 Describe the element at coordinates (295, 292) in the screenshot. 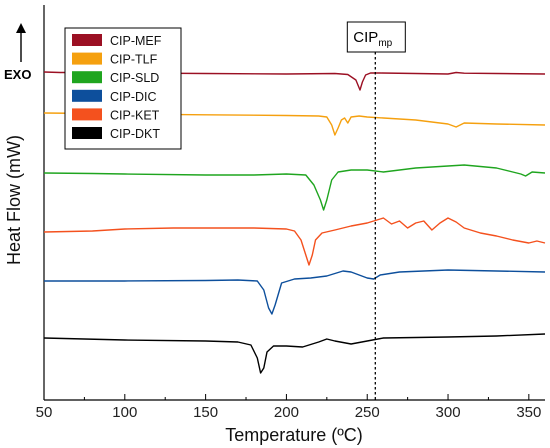

I see `series-line-cip-dic` at that location.